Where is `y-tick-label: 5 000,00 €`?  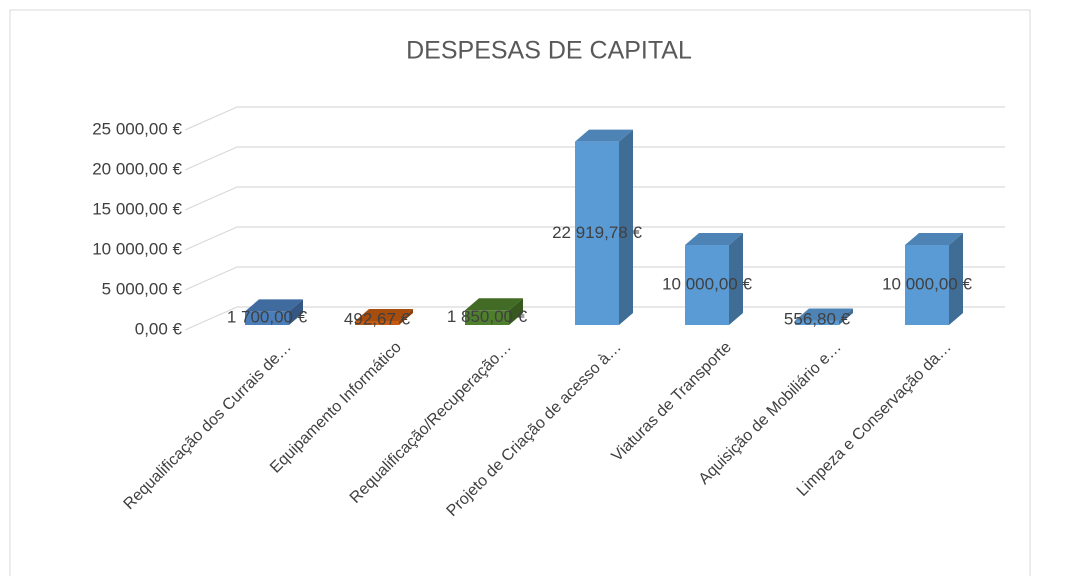
y-tick-label: 5 000,00 € is located at coordinates (142, 288).